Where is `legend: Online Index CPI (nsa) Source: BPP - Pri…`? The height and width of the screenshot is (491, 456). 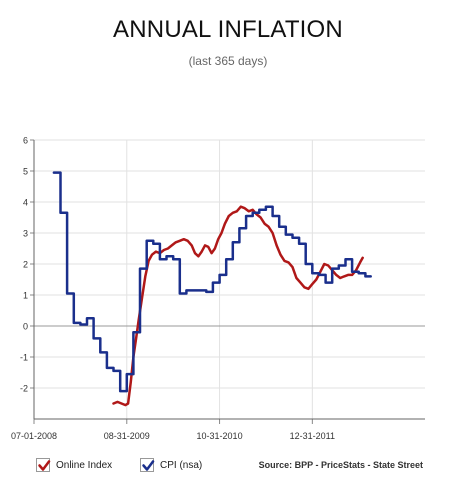 legend: Online Index CPI (nsa) Source: BPP - Pri… is located at coordinates (228, 468).